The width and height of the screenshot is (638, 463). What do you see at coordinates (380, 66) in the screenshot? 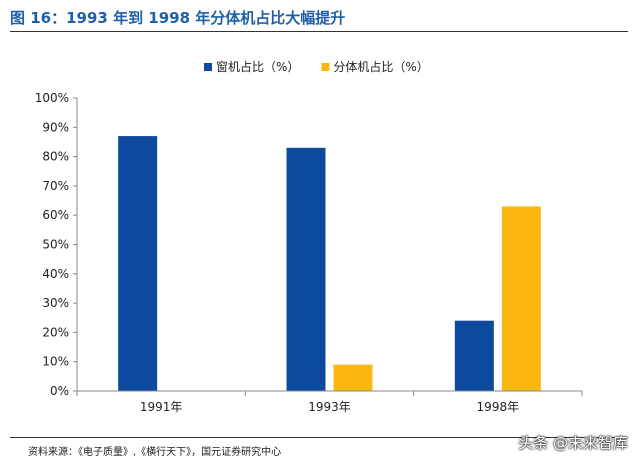
I see `legend-label: 分体机占比（%）` at bounding box center [380, 66].